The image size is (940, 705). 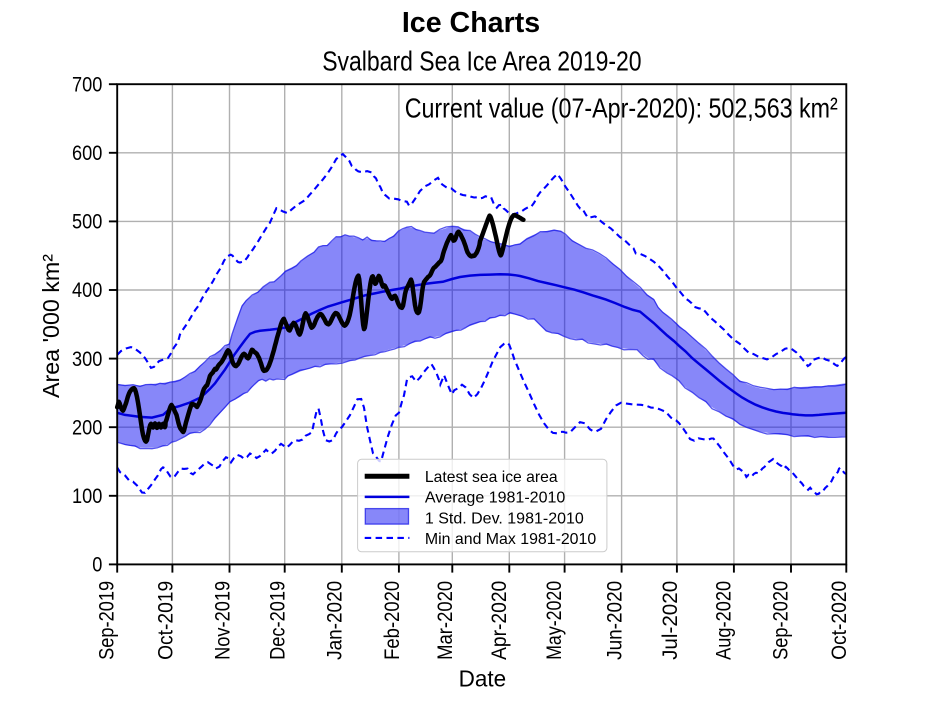 I want to click on svg-text: Average 1981-2010, so click(x=495, y=498).